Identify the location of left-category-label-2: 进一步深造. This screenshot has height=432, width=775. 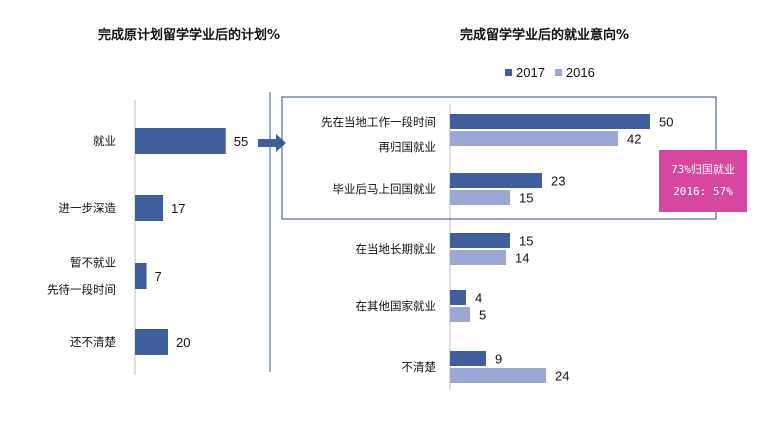
(88, 208).